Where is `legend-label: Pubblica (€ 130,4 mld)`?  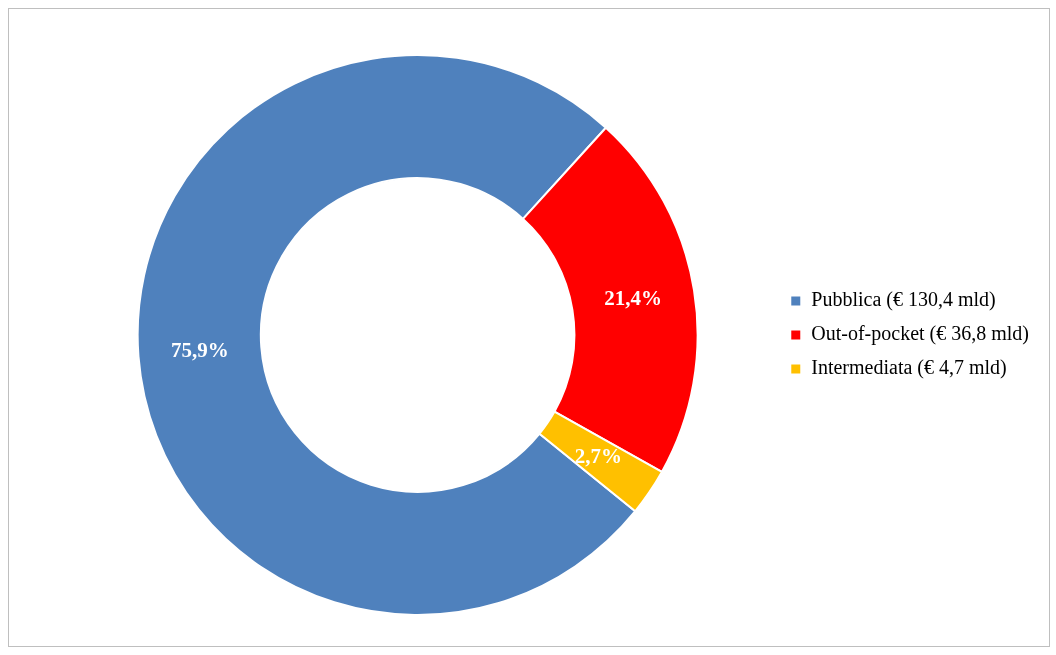
legend-label: Pubblica (€ 130,4 mld) is located at coordinates (903, 300).